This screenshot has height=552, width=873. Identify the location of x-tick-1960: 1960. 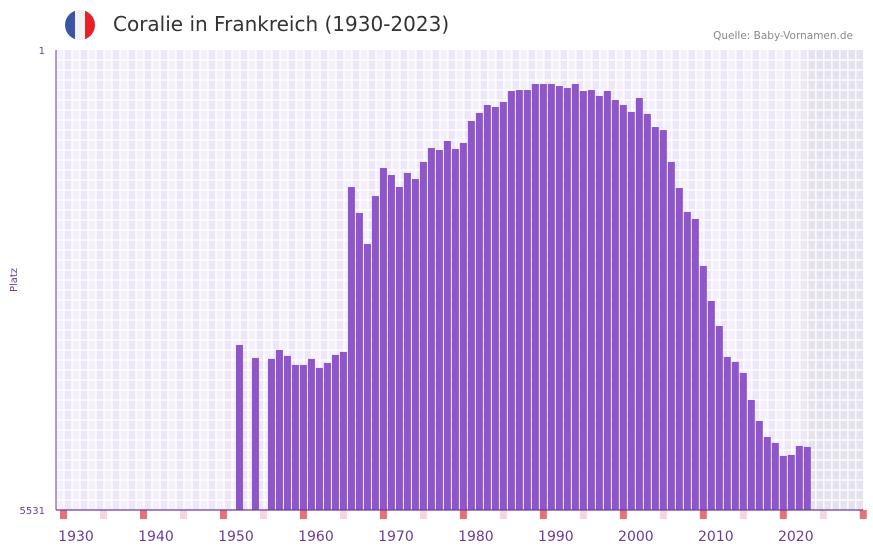
(316, 537).